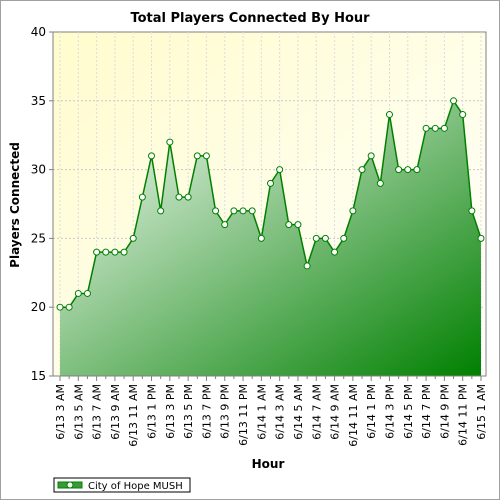 This screenshot has width=500, height=500. Describe the element at coordinates (225, 411) in the screenshot. I see `x-tick-label: 6/13 9 PM` at that location.